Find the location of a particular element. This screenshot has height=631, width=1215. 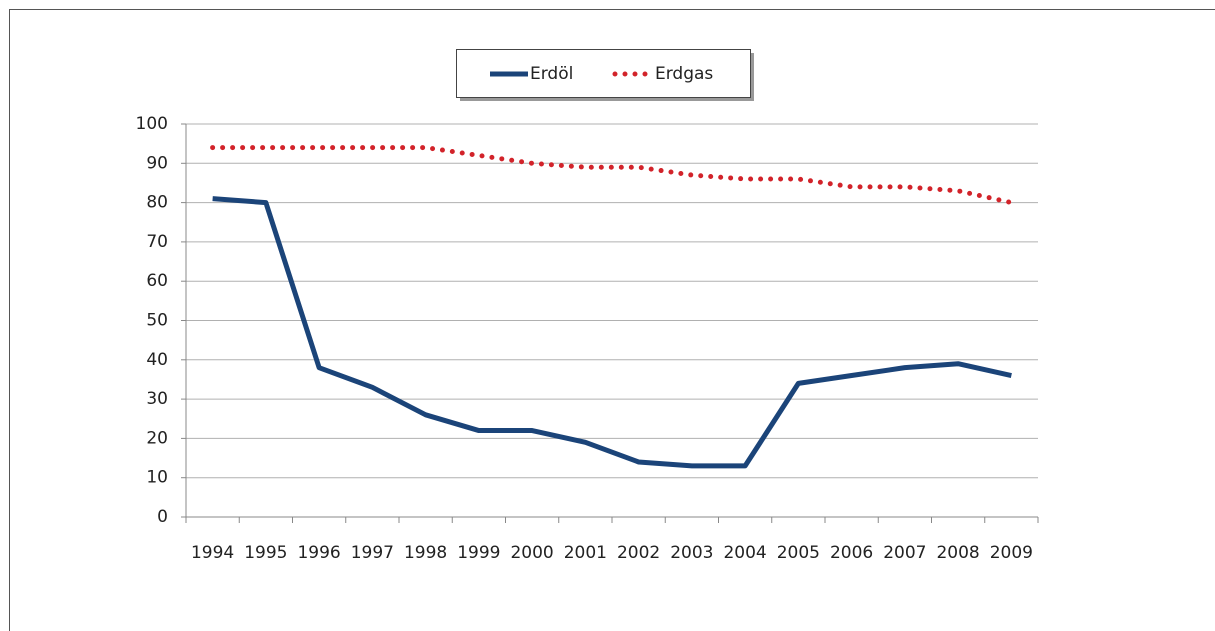

series-line is located at coordinates (612, 175).